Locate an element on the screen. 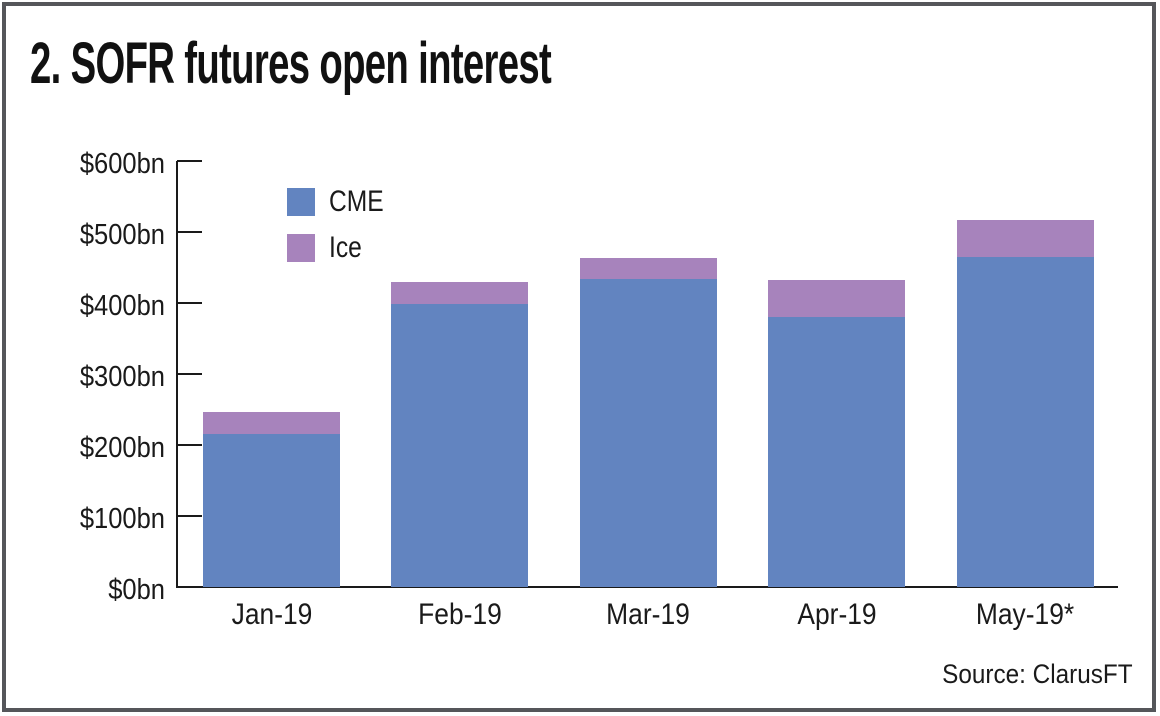  y-axis-tick-label: $0bn is located at coordinates (136, 590).